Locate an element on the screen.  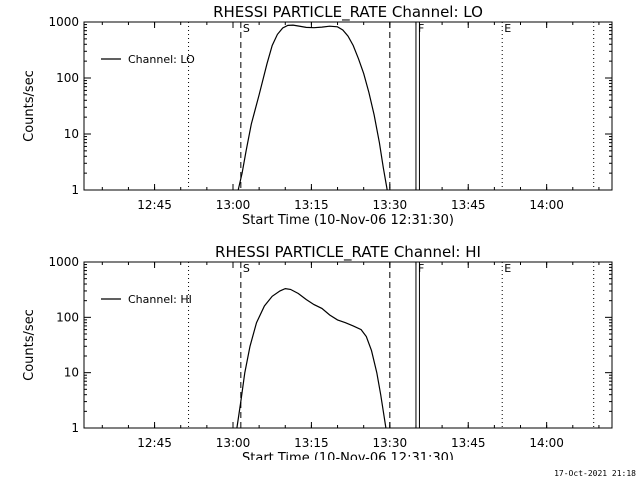
chart-title: RHESSI PARTICLE_RATE Channel: LO is located at coordinates (348, 12).